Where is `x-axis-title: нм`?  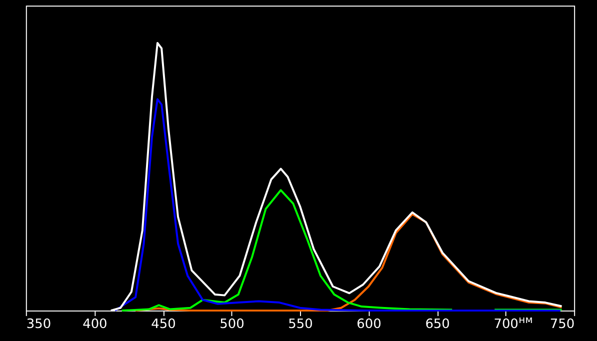
x-axis-title: нм is located at coordinates (525, 320).